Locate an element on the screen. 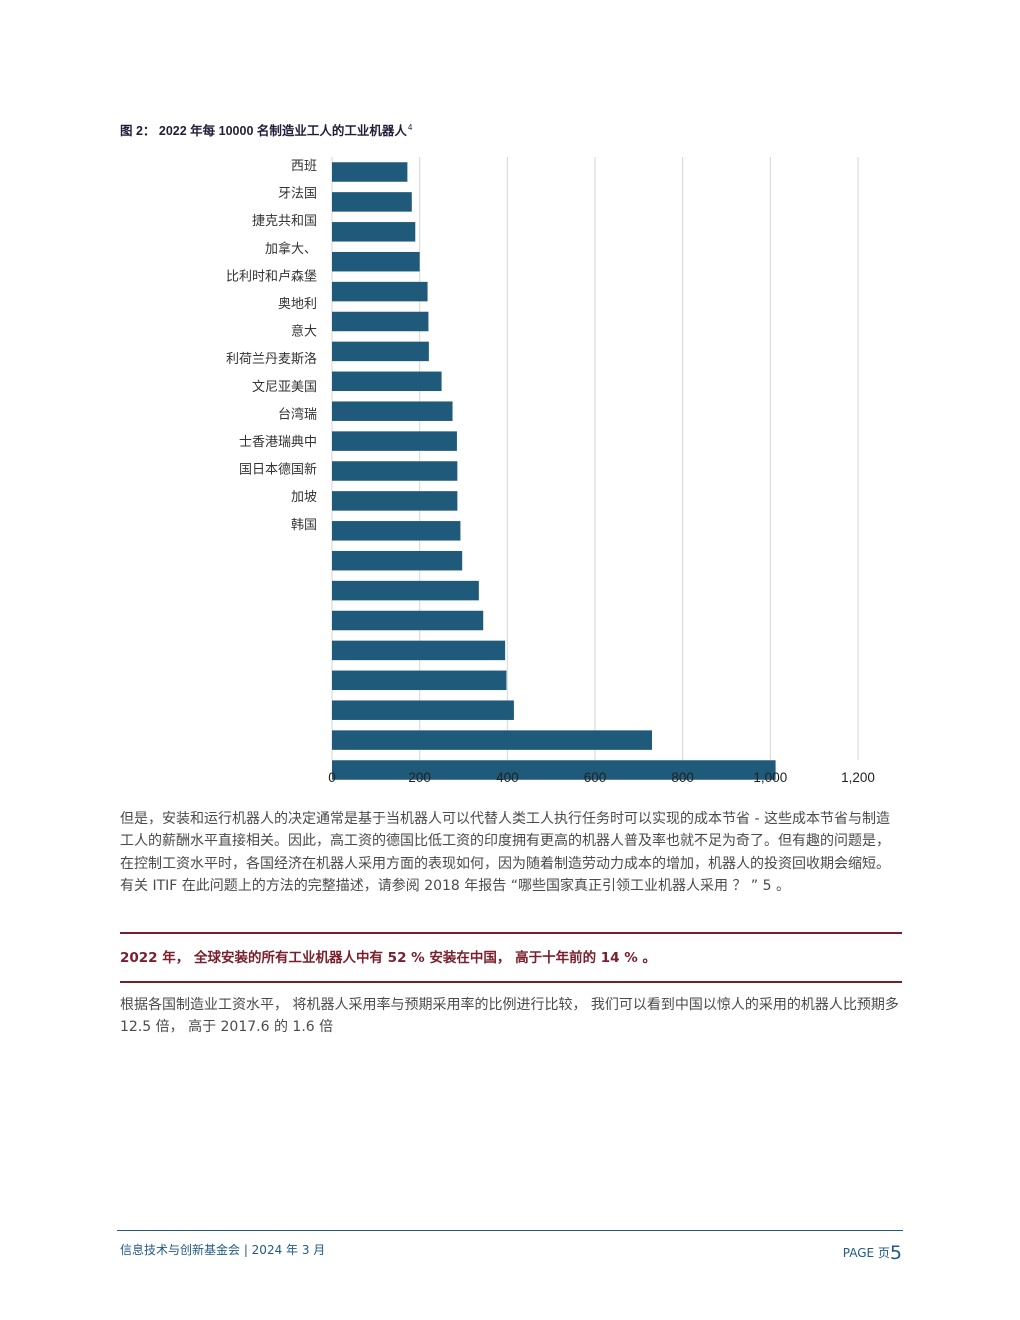 This screenshot has height=1320, width=1020. category-label: 比利时和卢森堡 is located at coordinates (271, 276).